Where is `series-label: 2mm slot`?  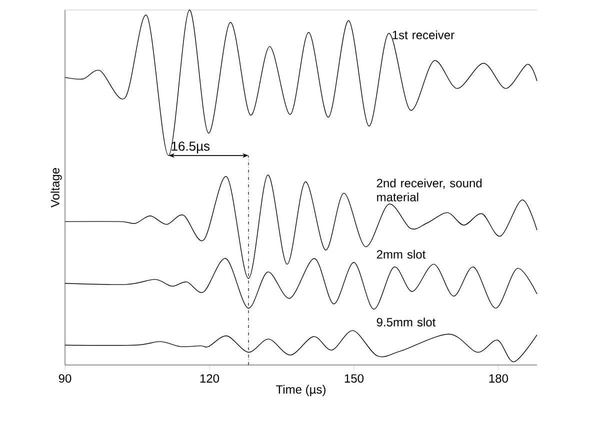
series-label: 2mm slot is located at coordinates (401, 254).